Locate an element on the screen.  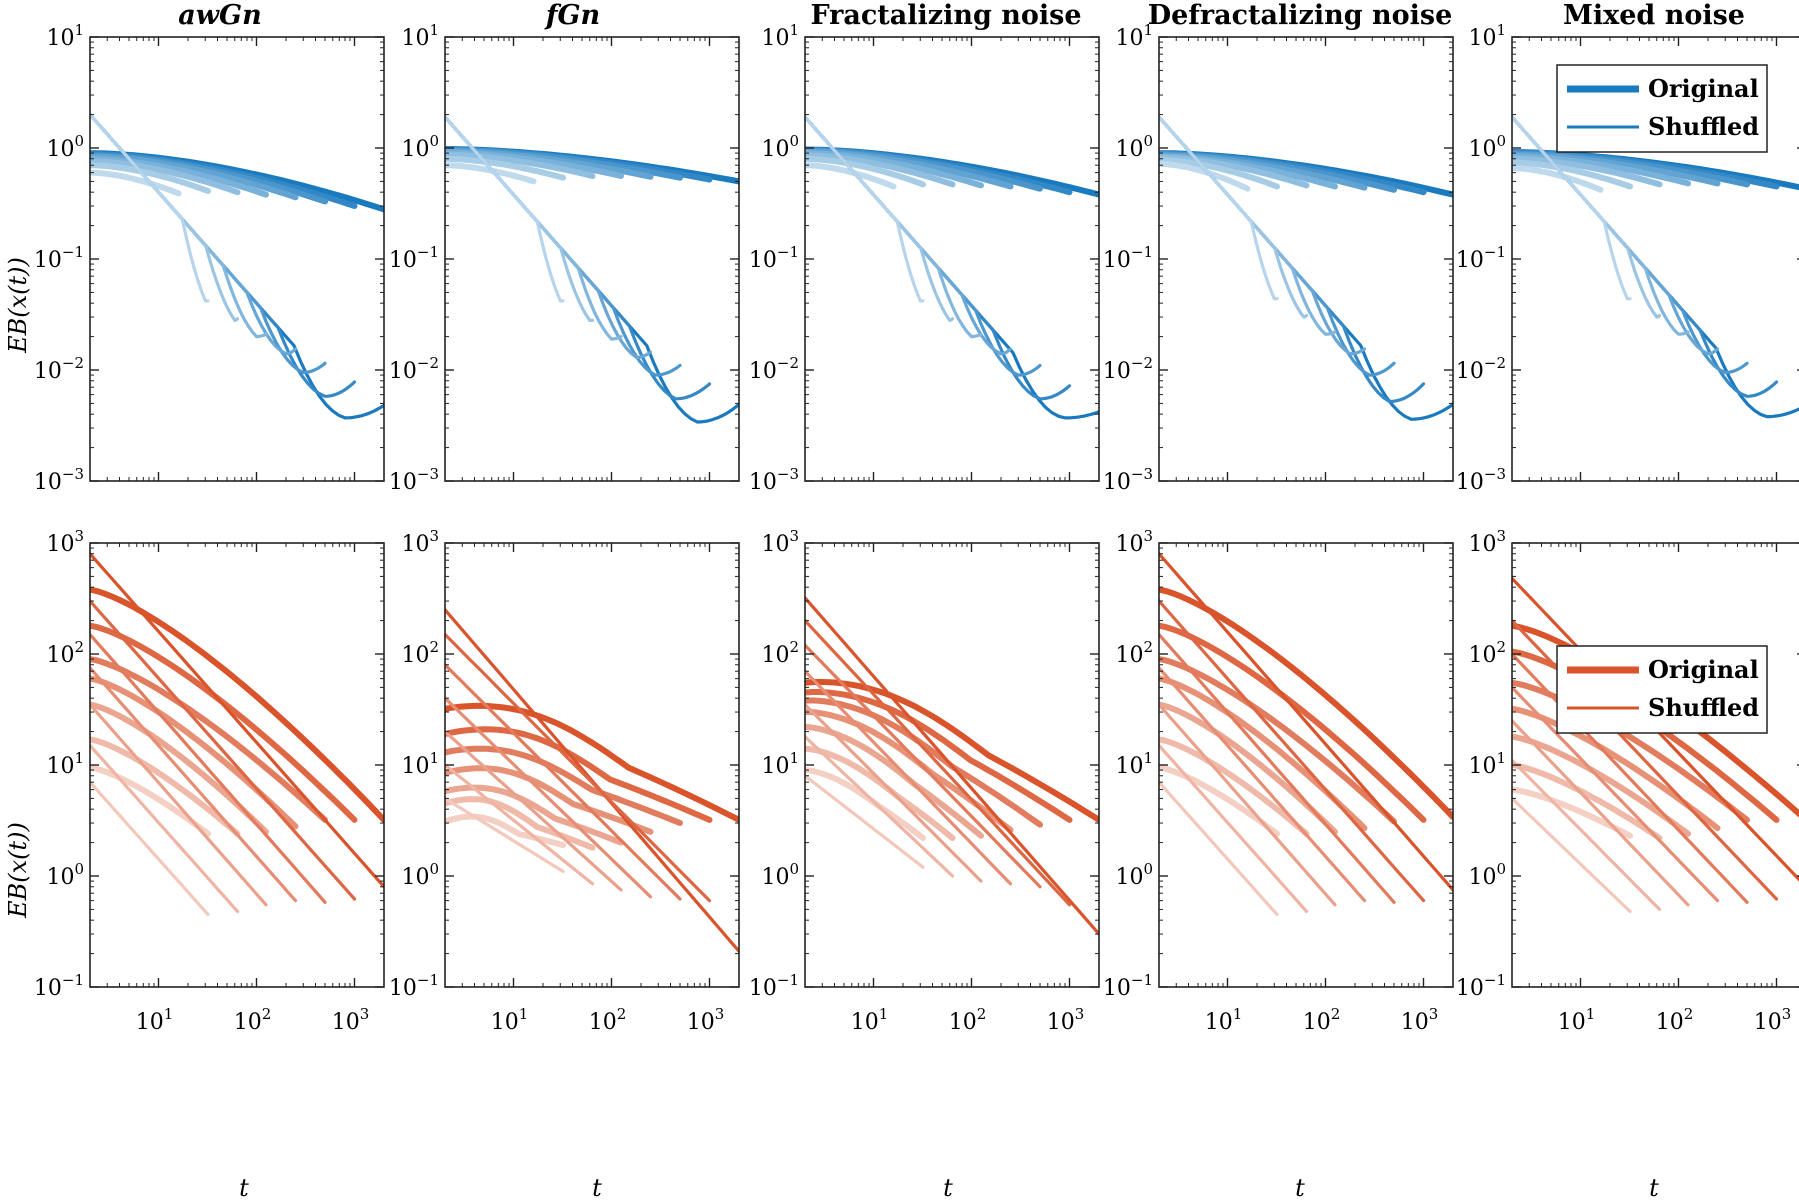
ytick-label: 10⁻³ is located at coordinates (1128, 480).